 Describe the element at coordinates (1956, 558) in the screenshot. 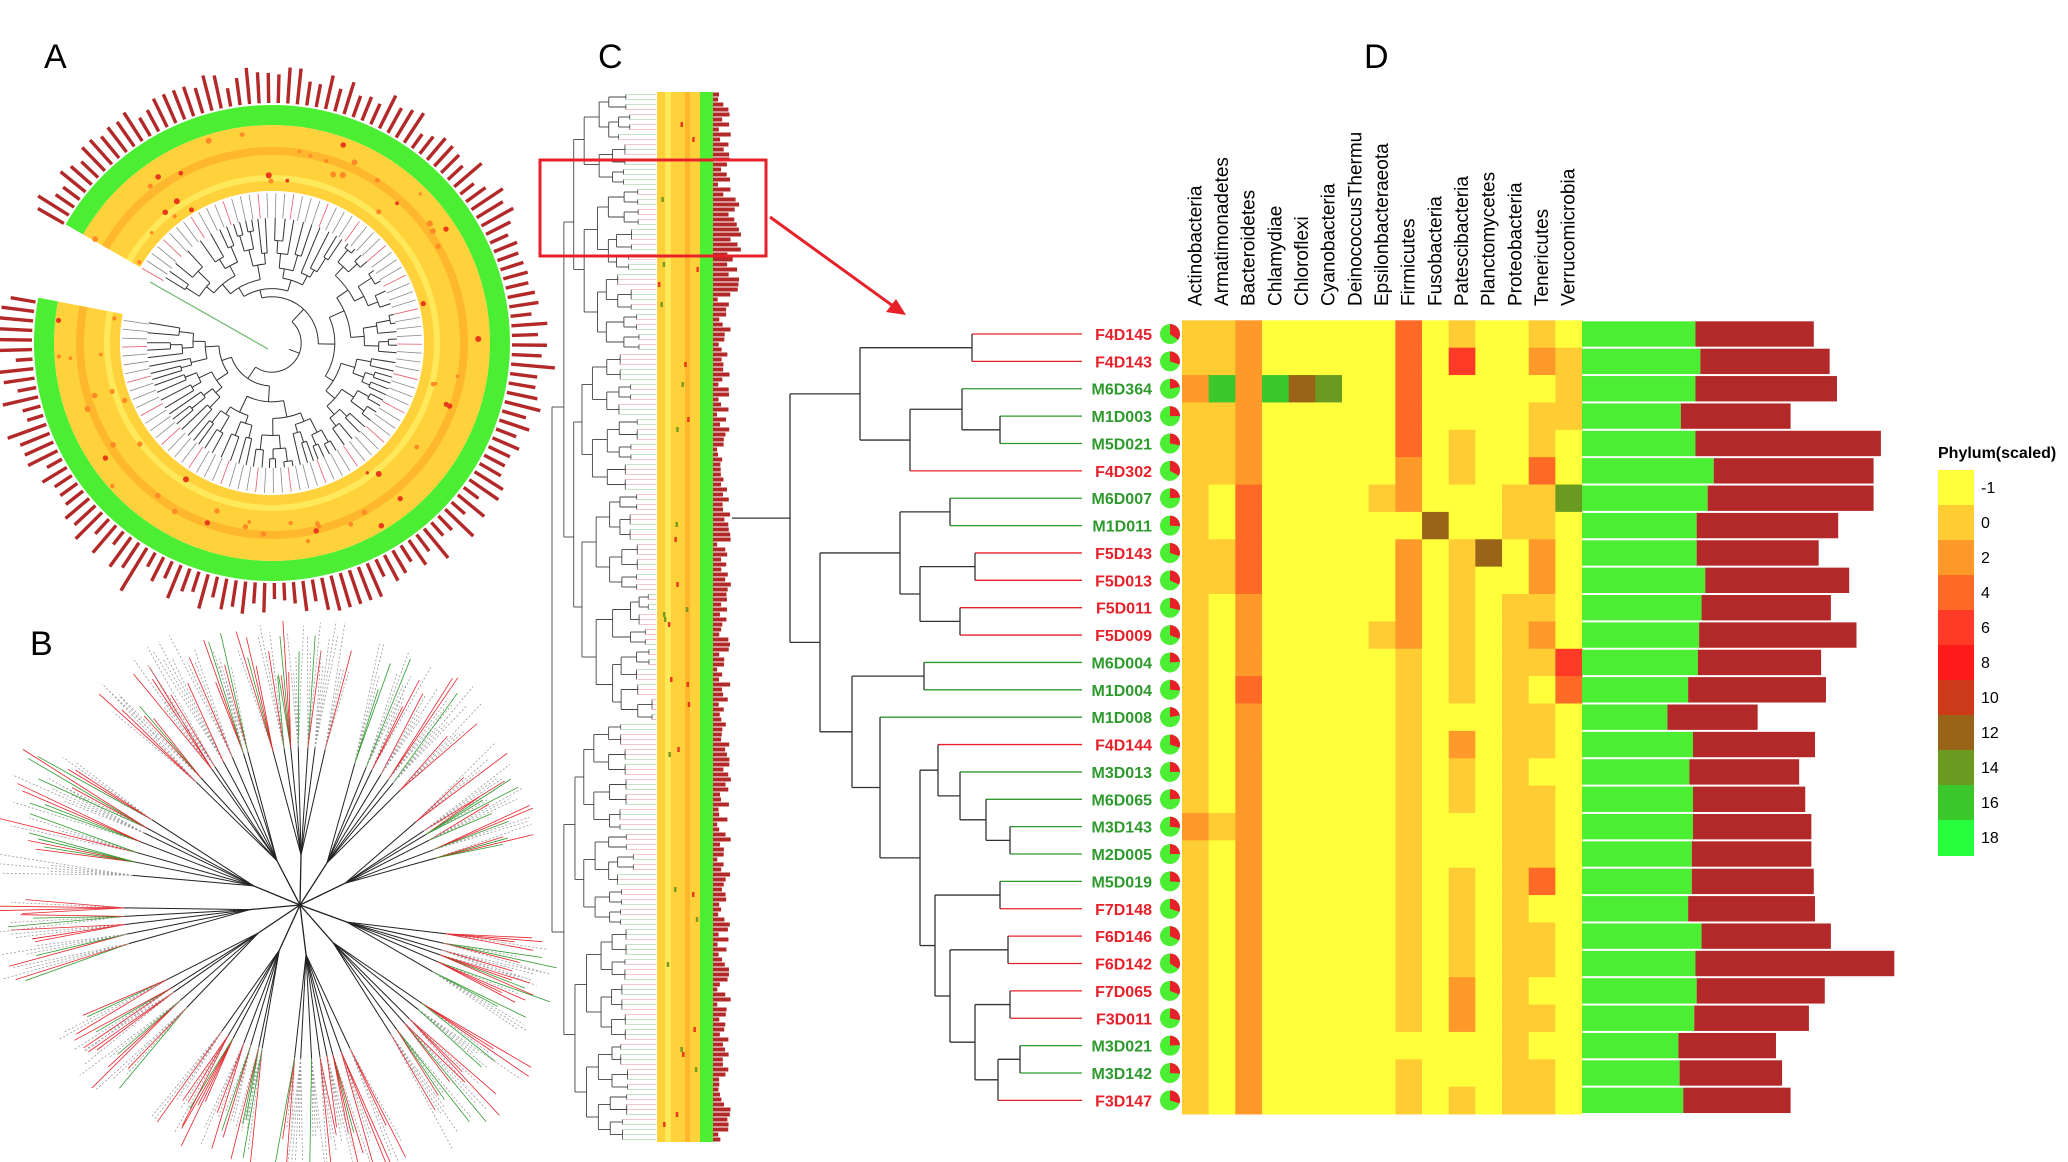

I see `legend-swatch` at that location.